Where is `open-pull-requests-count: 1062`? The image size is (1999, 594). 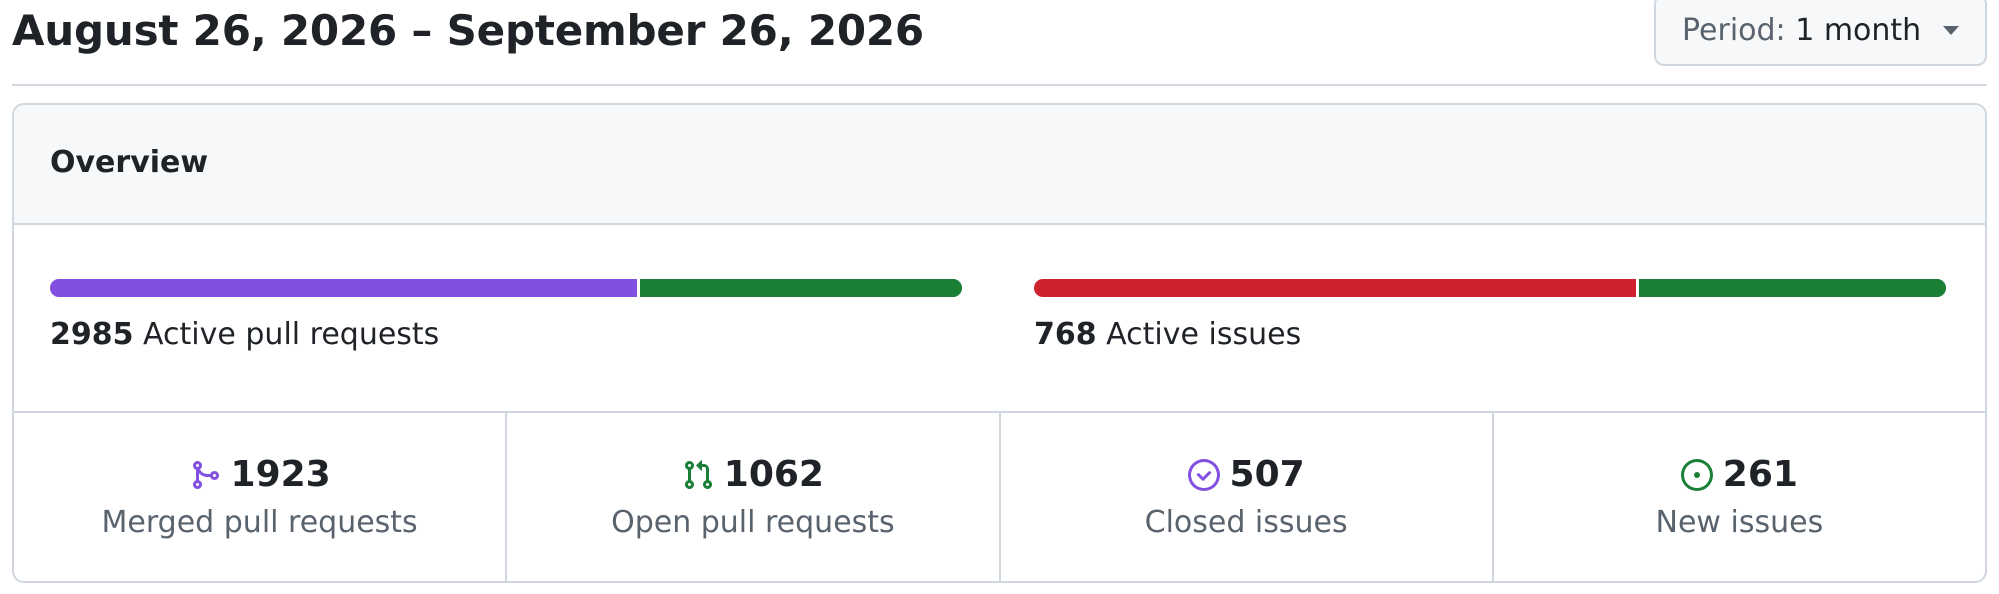 open-pull-requests-count: 1062 is located at coordinates (773, 474).